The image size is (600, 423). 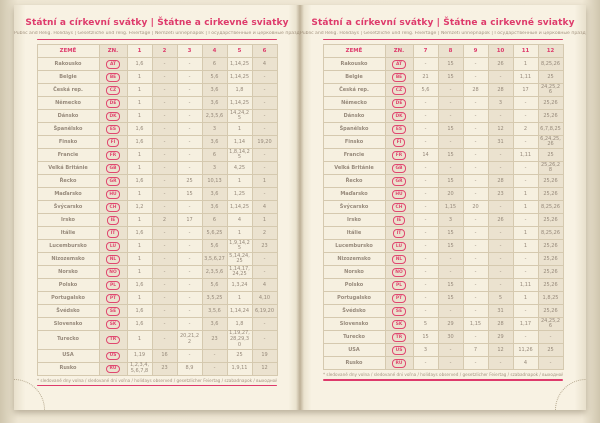 What do you see at coordinates (443, 233) in the screenshot?
I see `table-row: Itálie IT -15- -1 8,25,26` at bounding box center [443, 233].